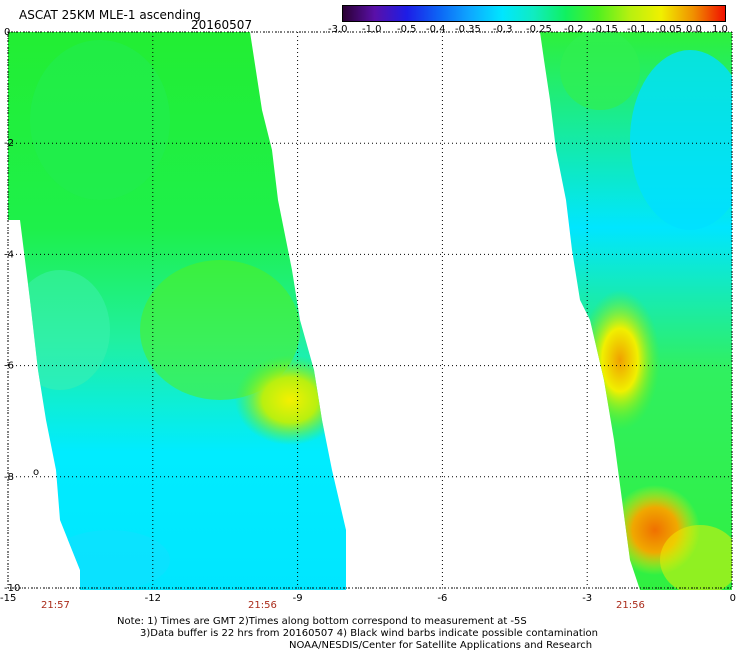 The image size is (740, 651). What do you see at coordinates (436, 29) in the screenshot?
I see `colorbar-label: -0.4` at bounding box center [436, 29].